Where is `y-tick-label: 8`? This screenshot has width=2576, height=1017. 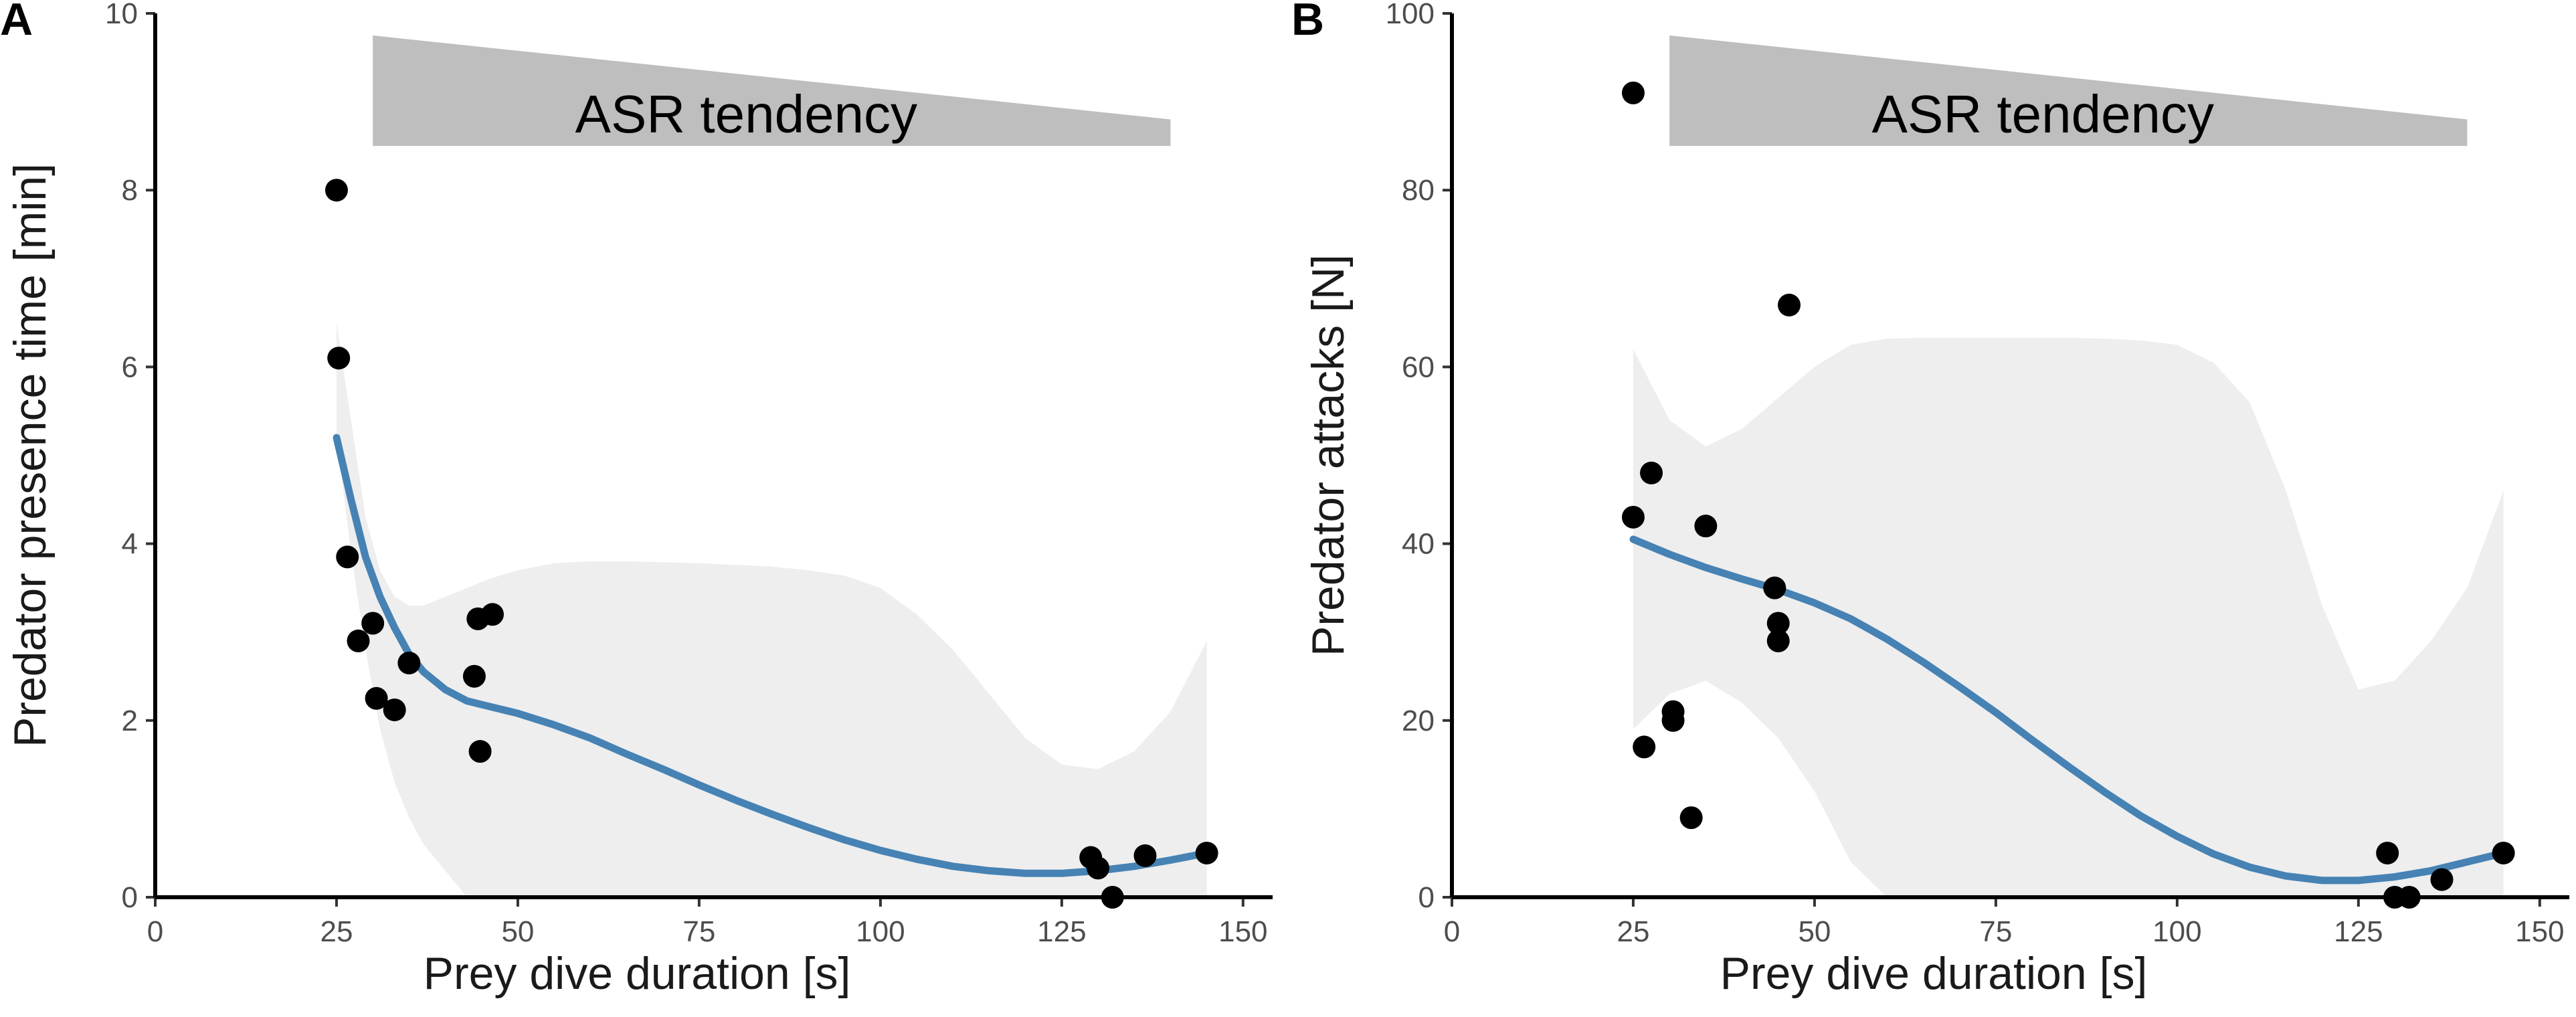 y-tick-label: 8 is located at coordinates (130, 190).